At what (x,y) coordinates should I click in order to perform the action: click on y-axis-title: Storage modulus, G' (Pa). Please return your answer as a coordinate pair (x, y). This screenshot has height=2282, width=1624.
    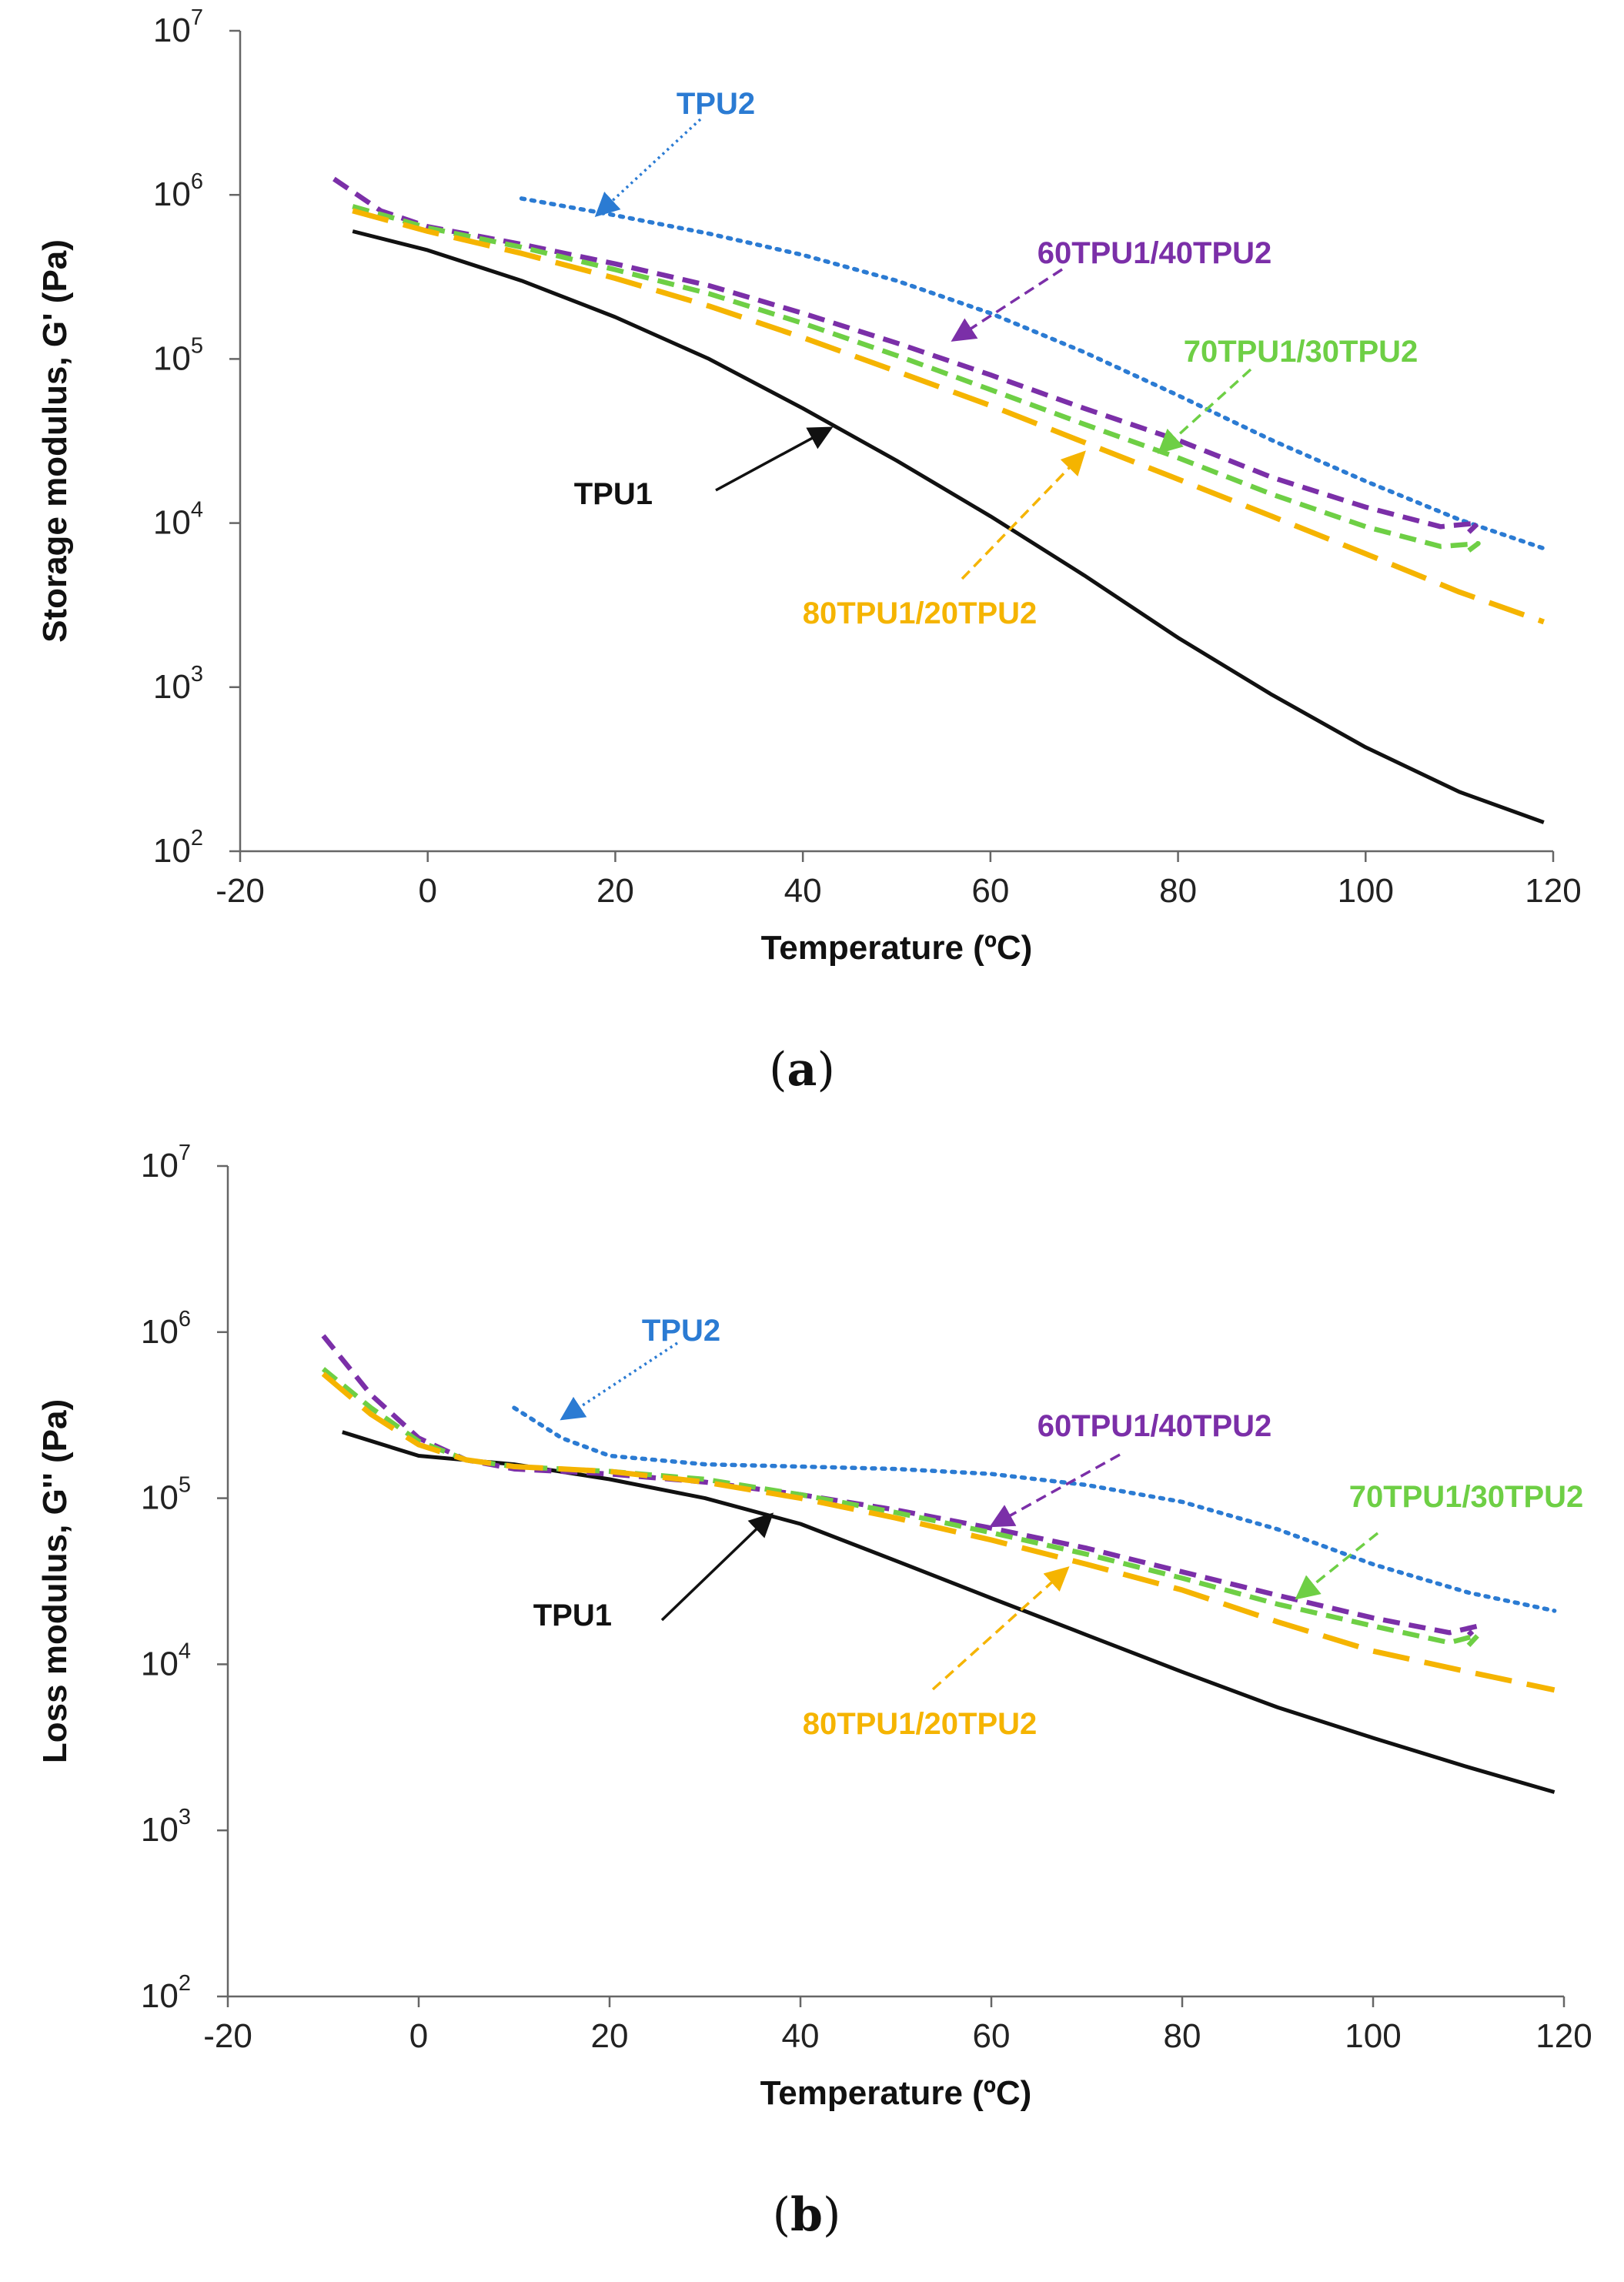
    Looking at the image, I should click on (55, 441).